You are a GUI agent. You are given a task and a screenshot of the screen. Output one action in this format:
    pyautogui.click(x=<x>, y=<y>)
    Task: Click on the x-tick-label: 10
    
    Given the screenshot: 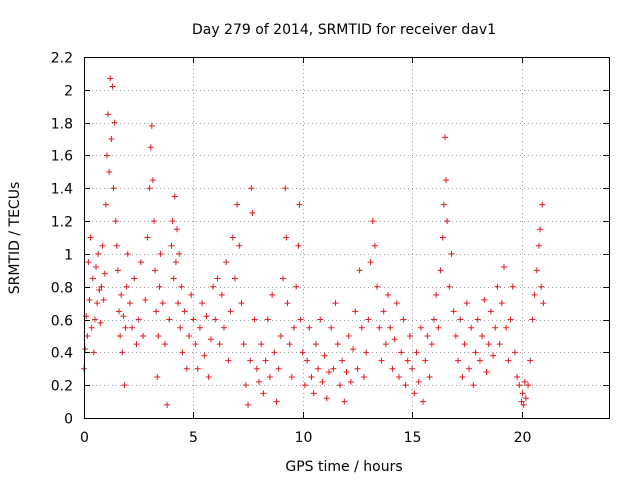 What is the action you would take?
    pyautogui.click(x=304, y=438)
    